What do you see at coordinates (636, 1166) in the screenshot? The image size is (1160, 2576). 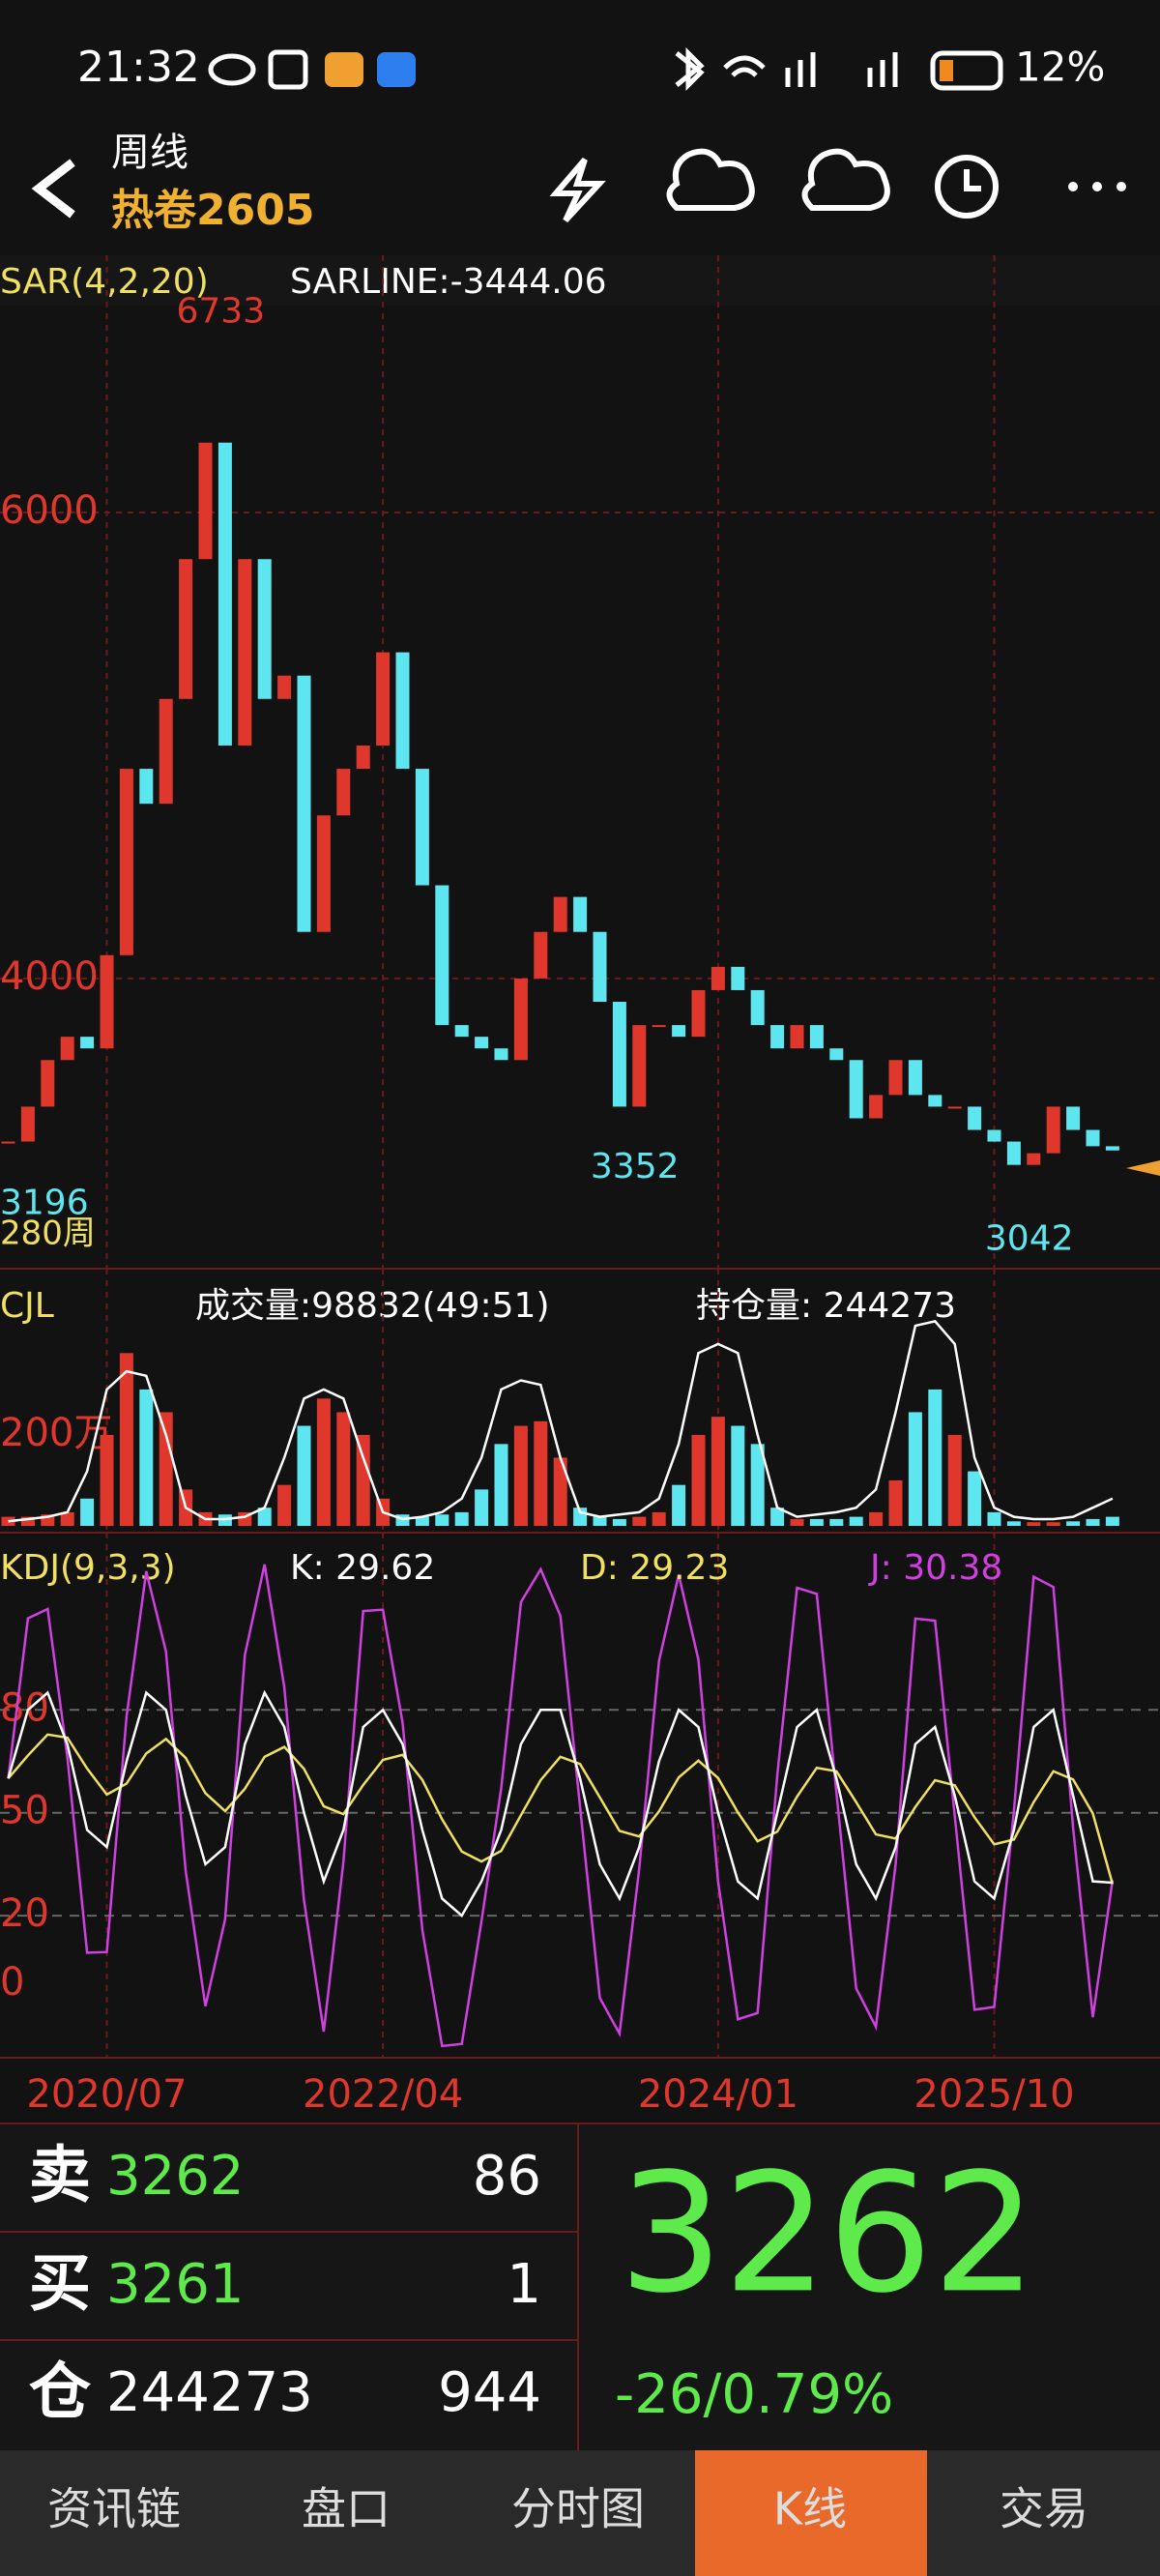 I see `price-annotation: 3352` at bounding box center [636, 1166].